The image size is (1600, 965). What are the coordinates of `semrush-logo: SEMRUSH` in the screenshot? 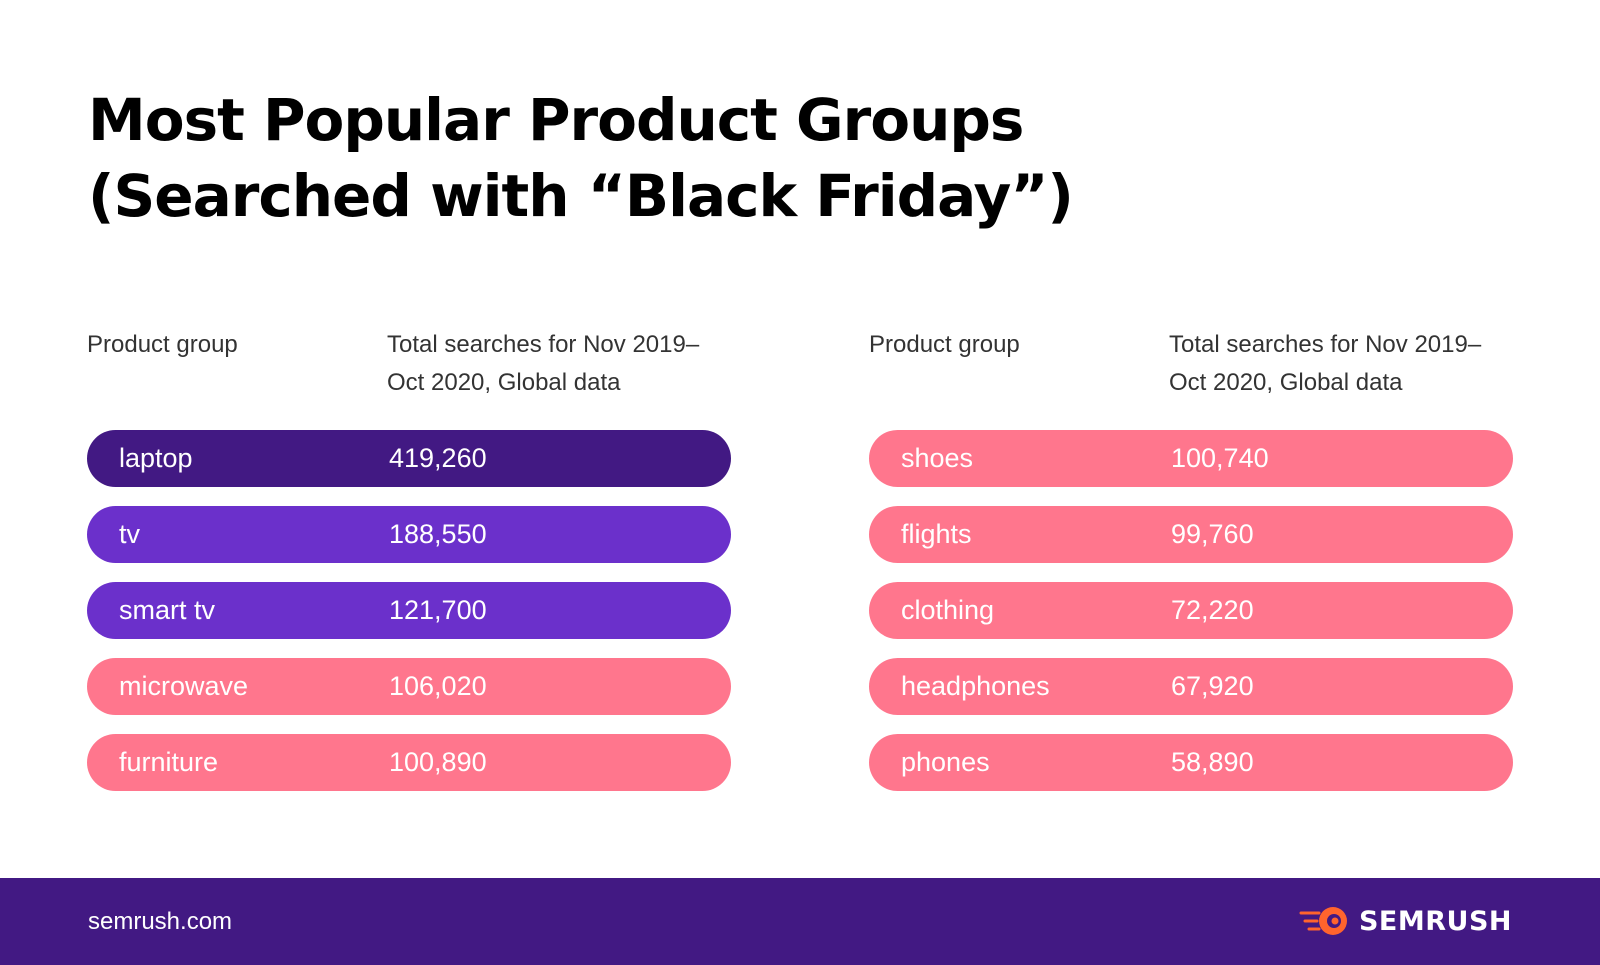 It's located at (1405, 921).